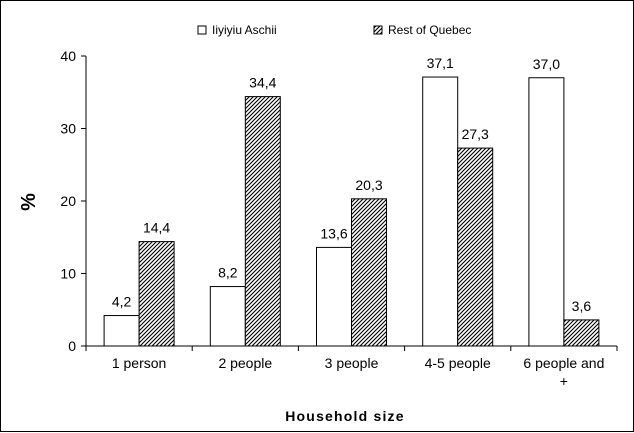 The height and width of the screenshot is (433, 634). I want to click on data-label: 27,3, so click(475, 134).